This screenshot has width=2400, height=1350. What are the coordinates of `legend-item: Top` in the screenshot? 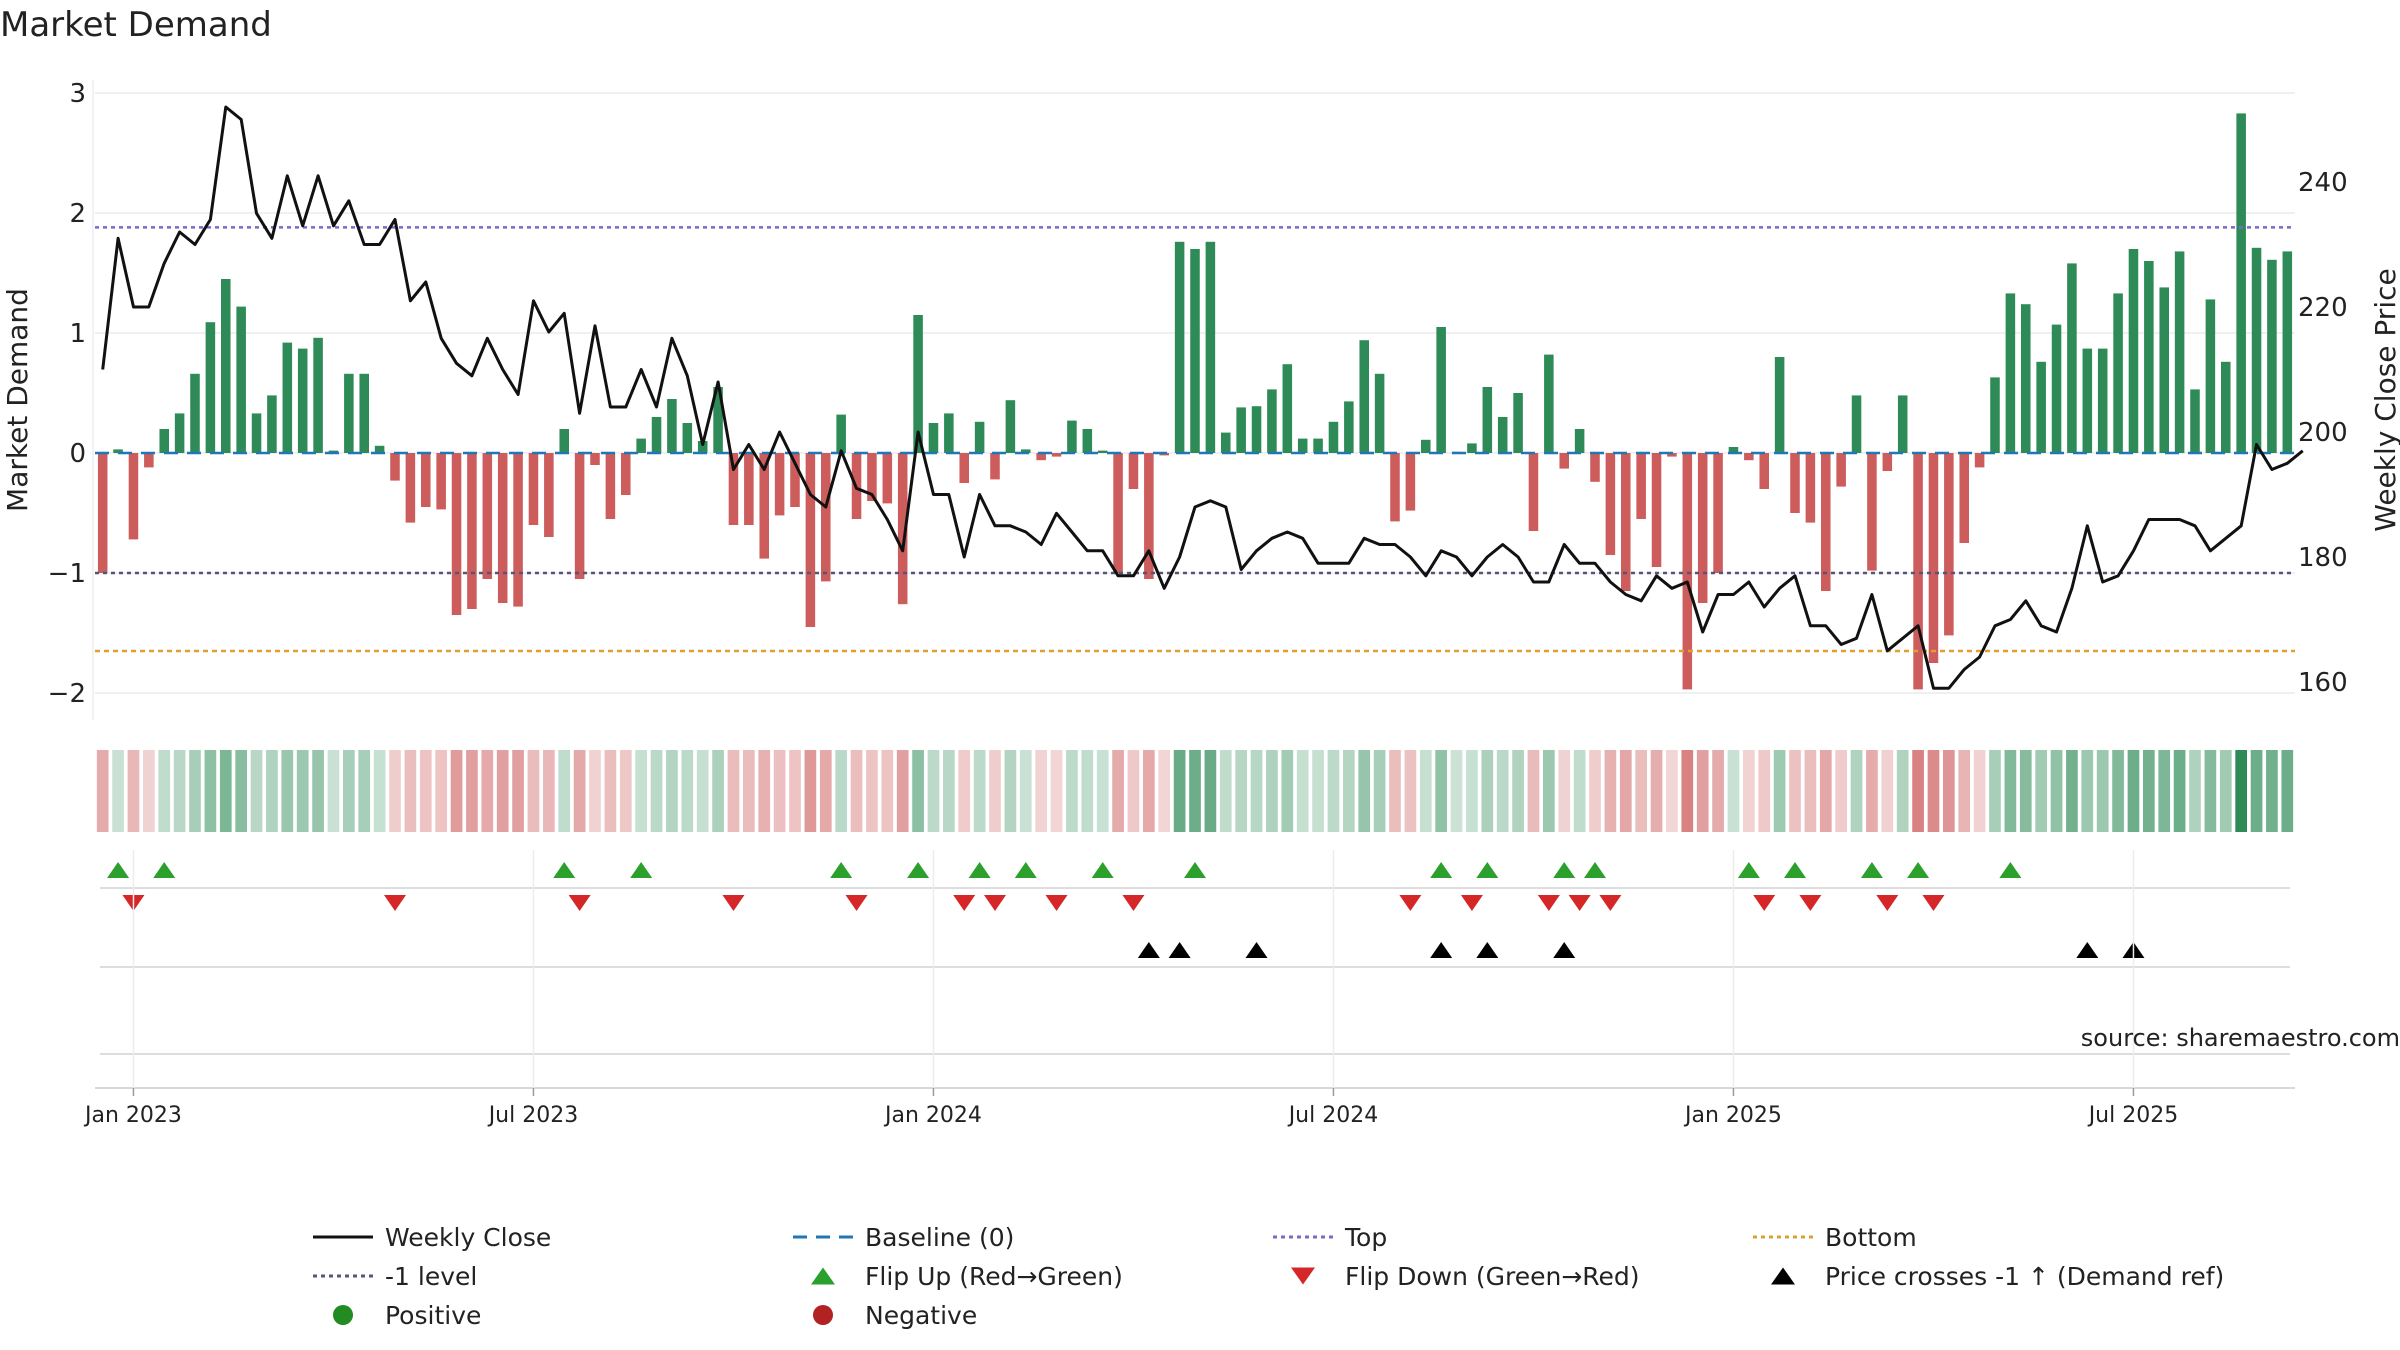 It's located at (1330, 1237).